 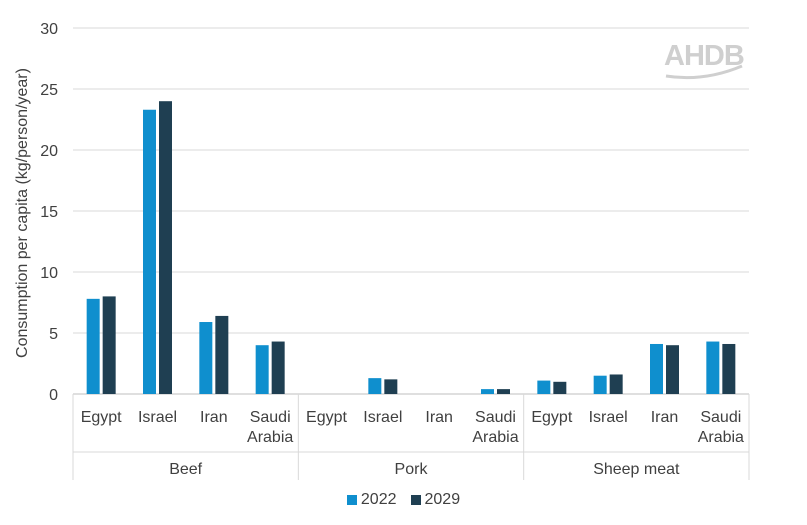 What do you see at coordinates (351, 500) in the screenshot?
I see `legend-swatch-2022` at bounding box center [351, 500].